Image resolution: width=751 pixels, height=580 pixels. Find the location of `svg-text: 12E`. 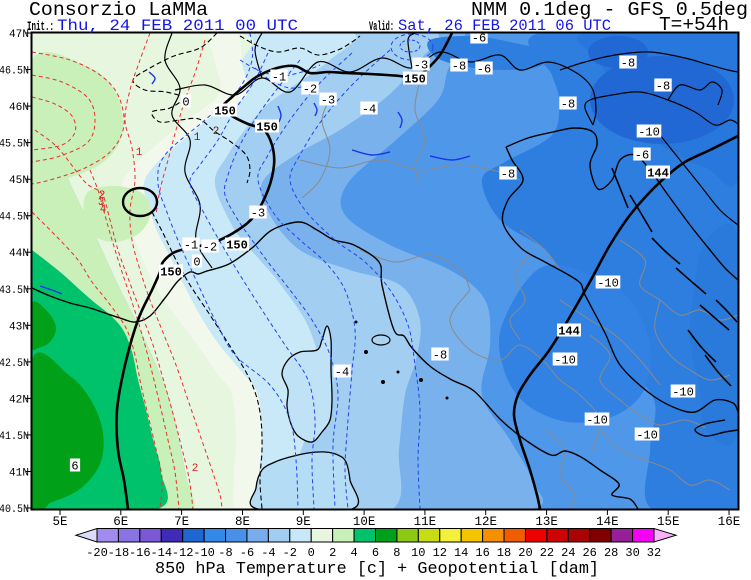

svg-text: 12E is located at coordinates (485, 522).